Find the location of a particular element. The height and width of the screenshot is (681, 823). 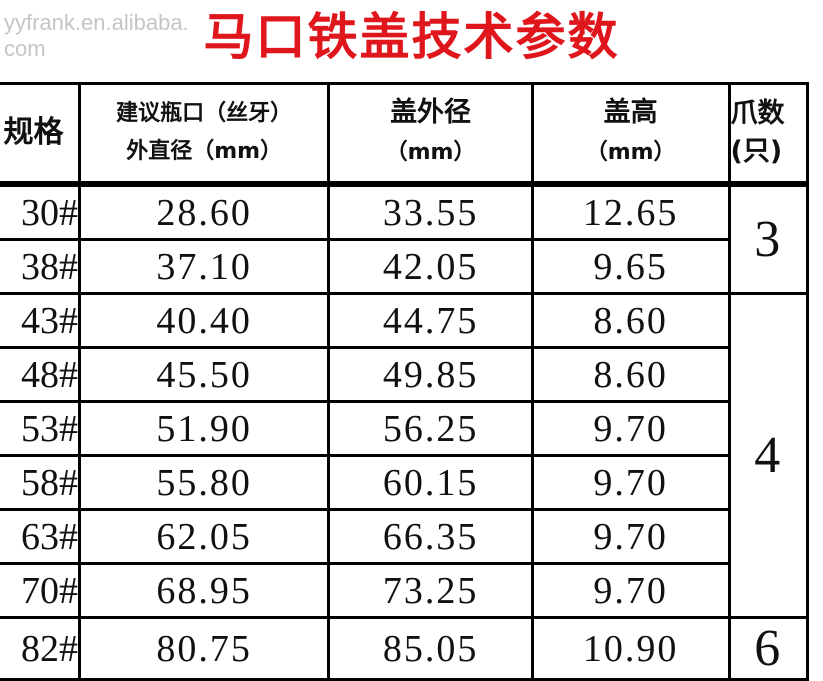

page-title: 马口铁盖技术参数 is located at coordinates (411, 37).